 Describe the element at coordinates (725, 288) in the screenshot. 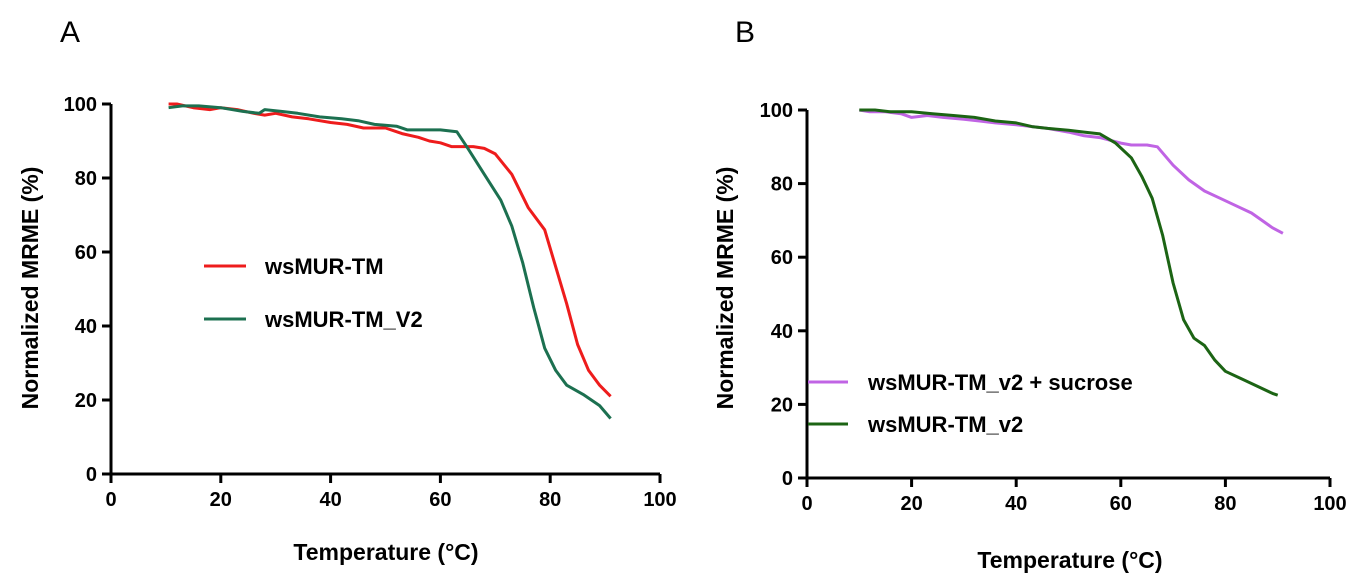

I see `y-axis-title-b: Normalized MRME (%)` at that location.